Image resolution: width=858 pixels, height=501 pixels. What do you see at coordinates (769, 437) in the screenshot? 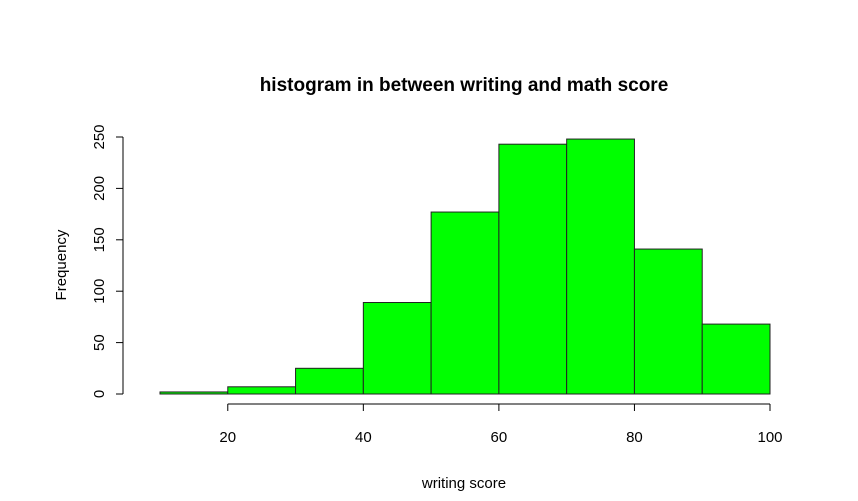
I see `x-tick-label: 100` at bounding box center [769, 437].